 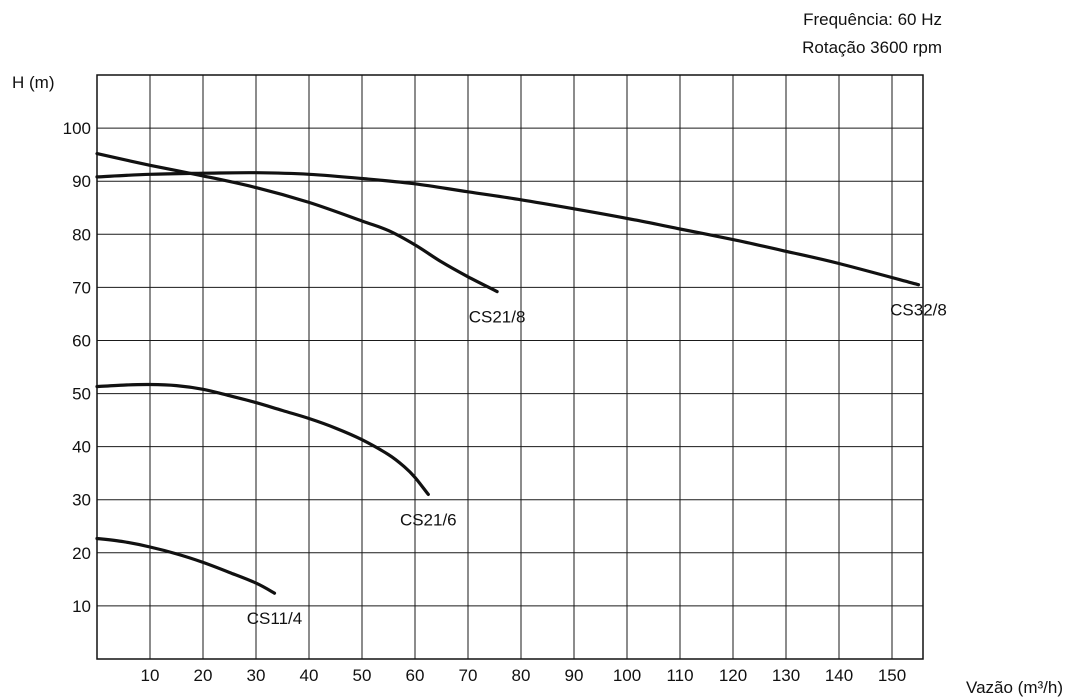 What do you see at coordinates (428, 519) in the screenshot?
I see `curve-label-cs21-6: CS21/6` at bounding box center [428, 519].